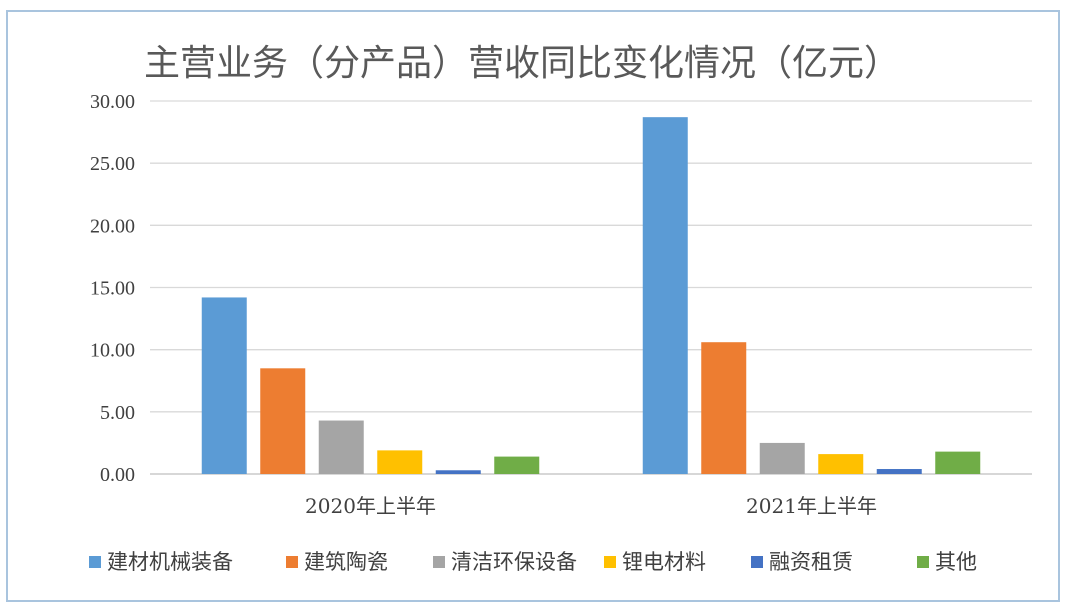 The height and width of the screenshot is (612, 1074). Describe the element at coordinates (522, 63) in the screenshot. I see `chart-title: 主营业务（分产品）营收同比变化情况（亿元）` at that location.